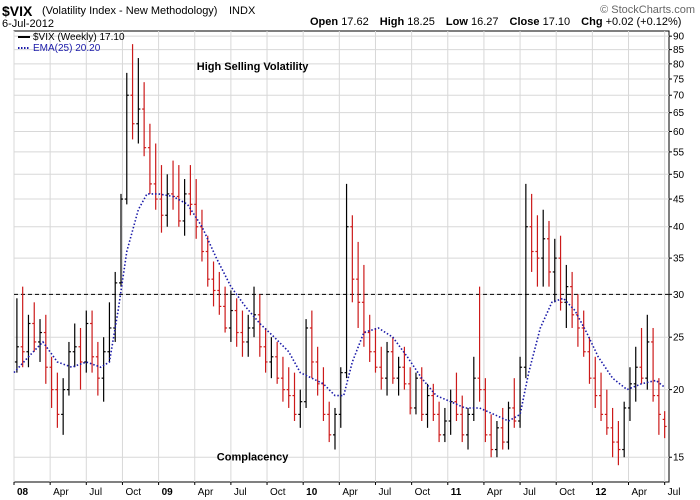 The height and width of the screenshot is (500, 700). I want to click on quote-date: 6-Jul-2012, so click(28, 24).